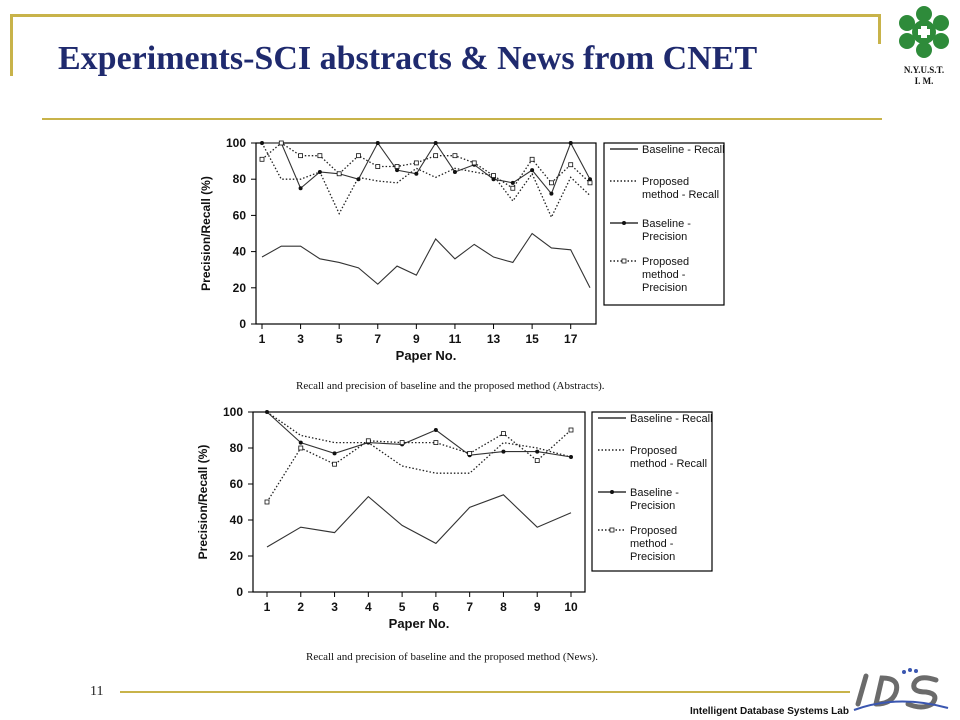 This screenshot has height=720, width=960. I want to click on abstracts-y-tick-label: 0, so click(242, 324).